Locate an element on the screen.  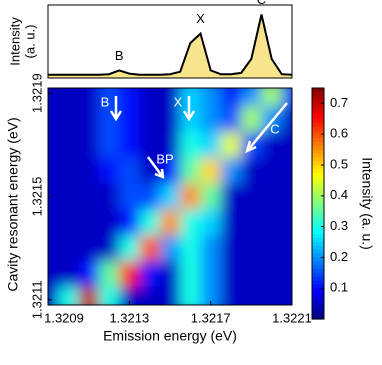
colorbar-tick-label: 0.4 is located at coordinates (339, 194).